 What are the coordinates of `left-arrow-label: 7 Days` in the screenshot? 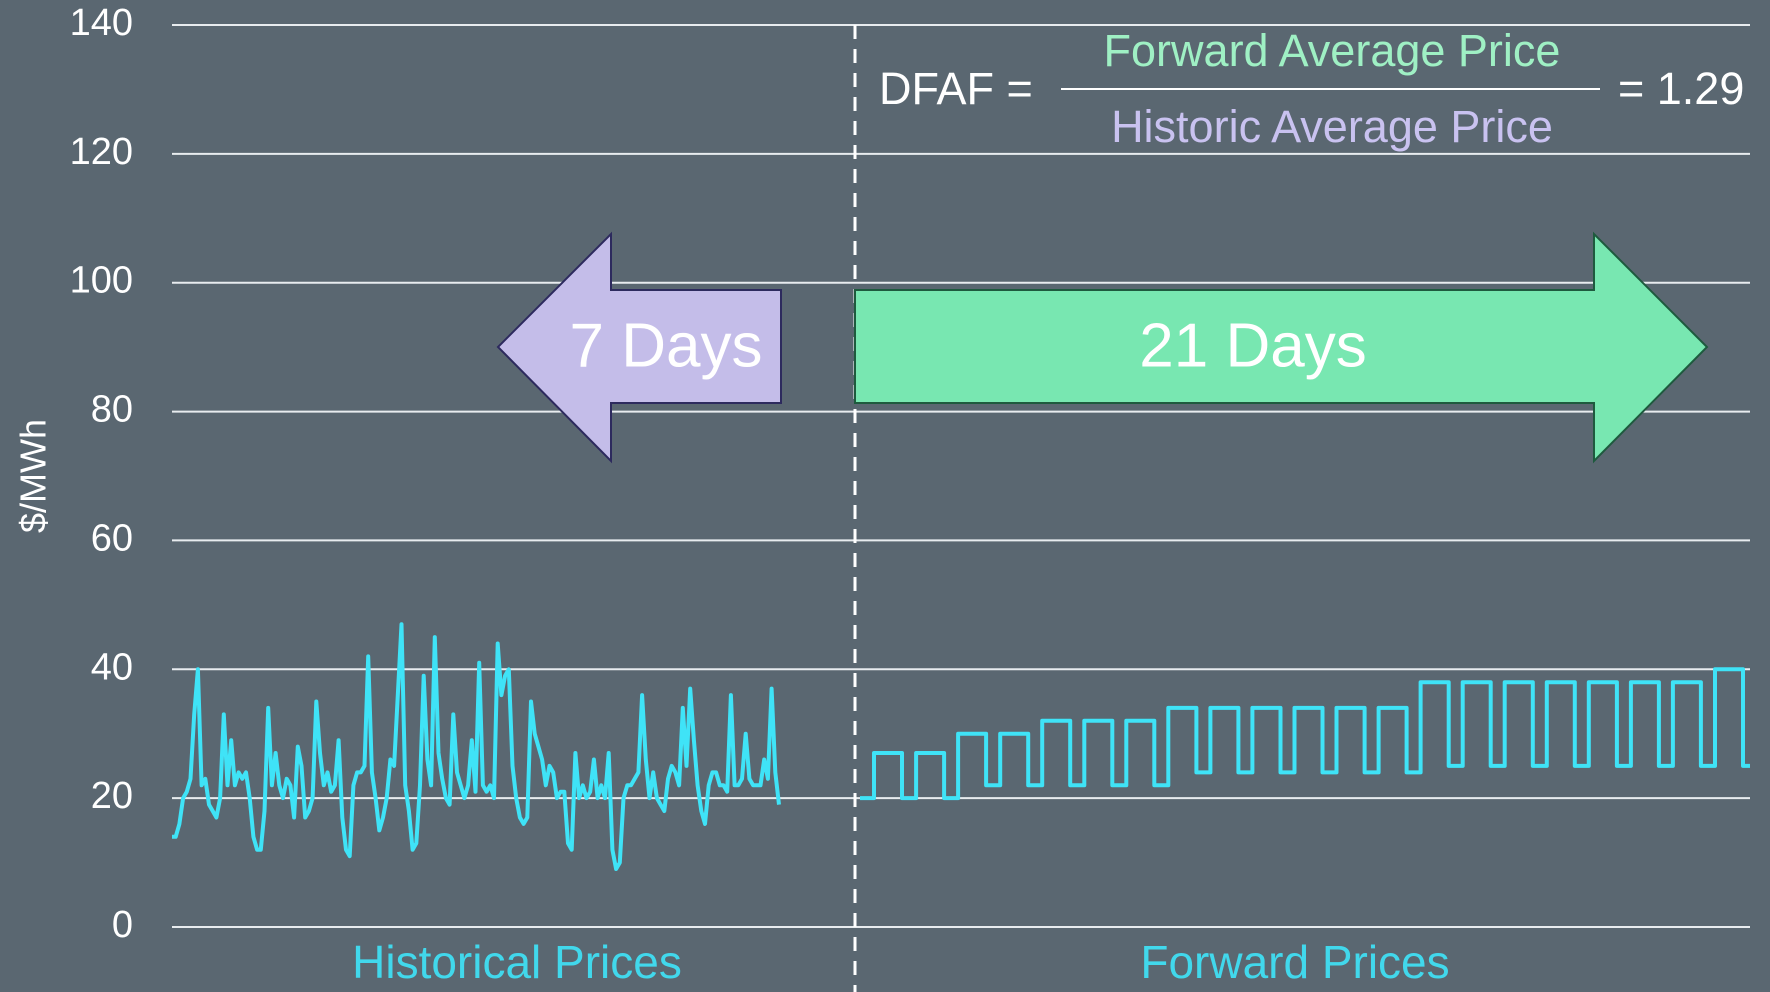 It's located at (666, 345).